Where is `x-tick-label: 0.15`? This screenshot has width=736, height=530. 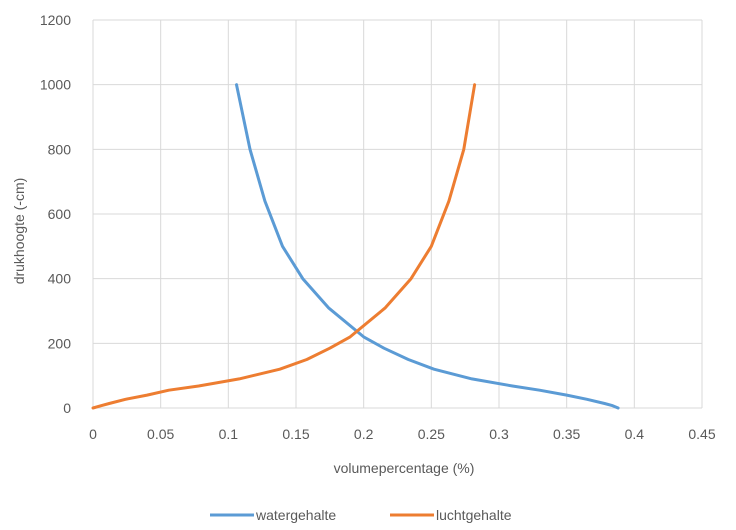 x-tick-label: 0.15 is located at coordinates (295, 434).